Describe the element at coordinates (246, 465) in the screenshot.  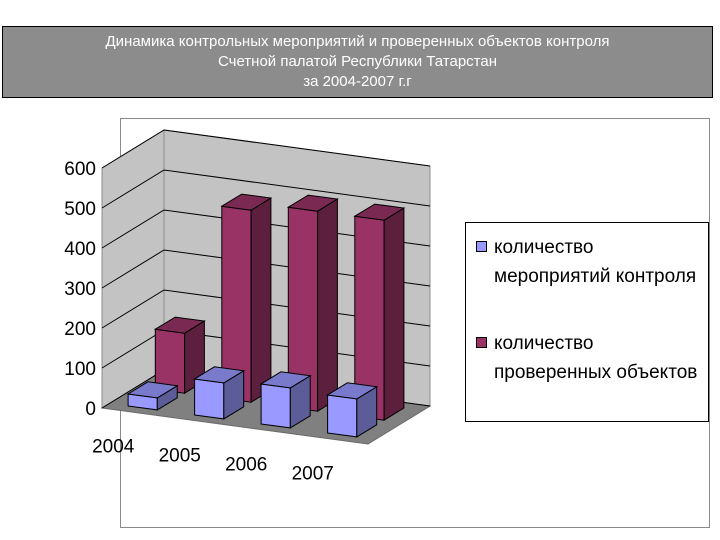
I see `x-tick-label: 2006` at that location.